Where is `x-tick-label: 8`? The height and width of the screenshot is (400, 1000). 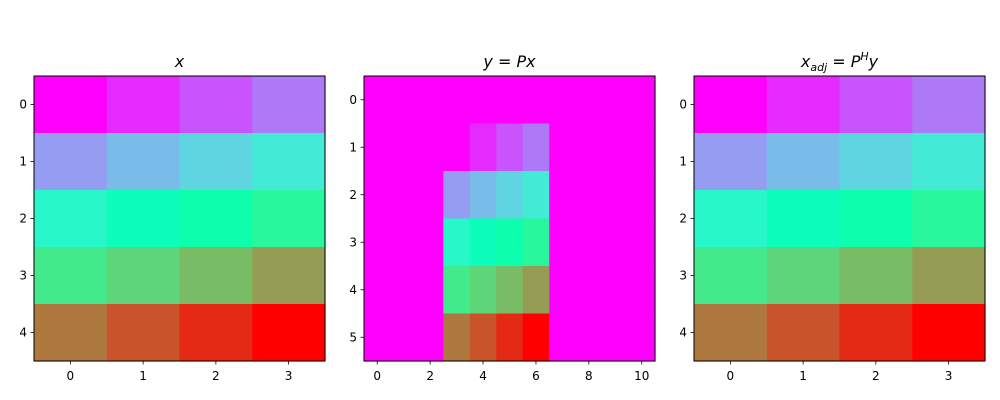 x-tick-label: 8 is located at coordinates (589, 376).